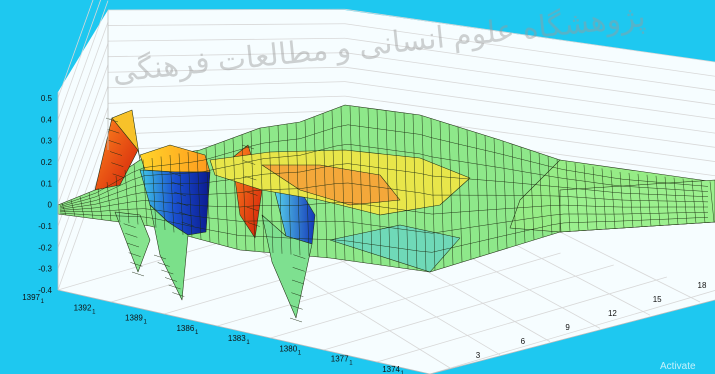  What do you see at coordinates (47, 162) in the screenshot?
I see `z-tick-label: 0.2` at bounding box center [47, 162].